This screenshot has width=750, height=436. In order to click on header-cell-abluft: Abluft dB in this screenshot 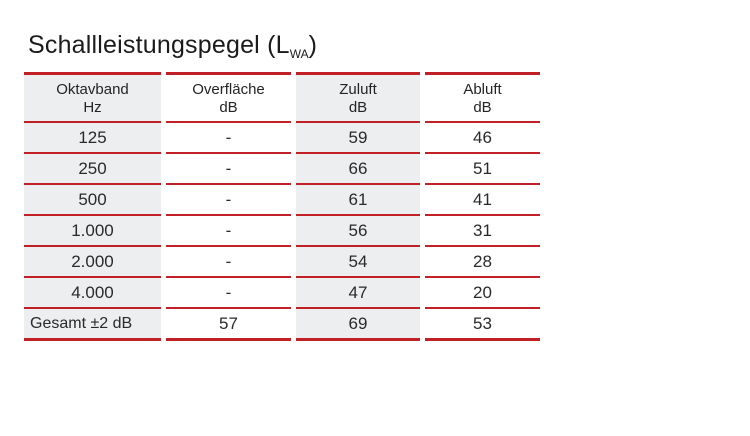, I will do `click(482, 97)`.